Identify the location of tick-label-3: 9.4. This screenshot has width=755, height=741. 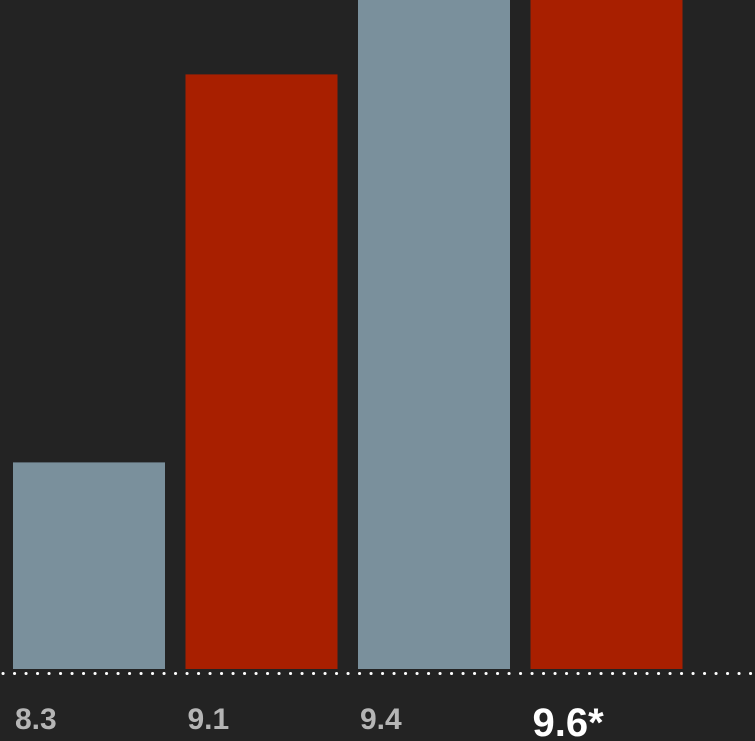
(381, 719).